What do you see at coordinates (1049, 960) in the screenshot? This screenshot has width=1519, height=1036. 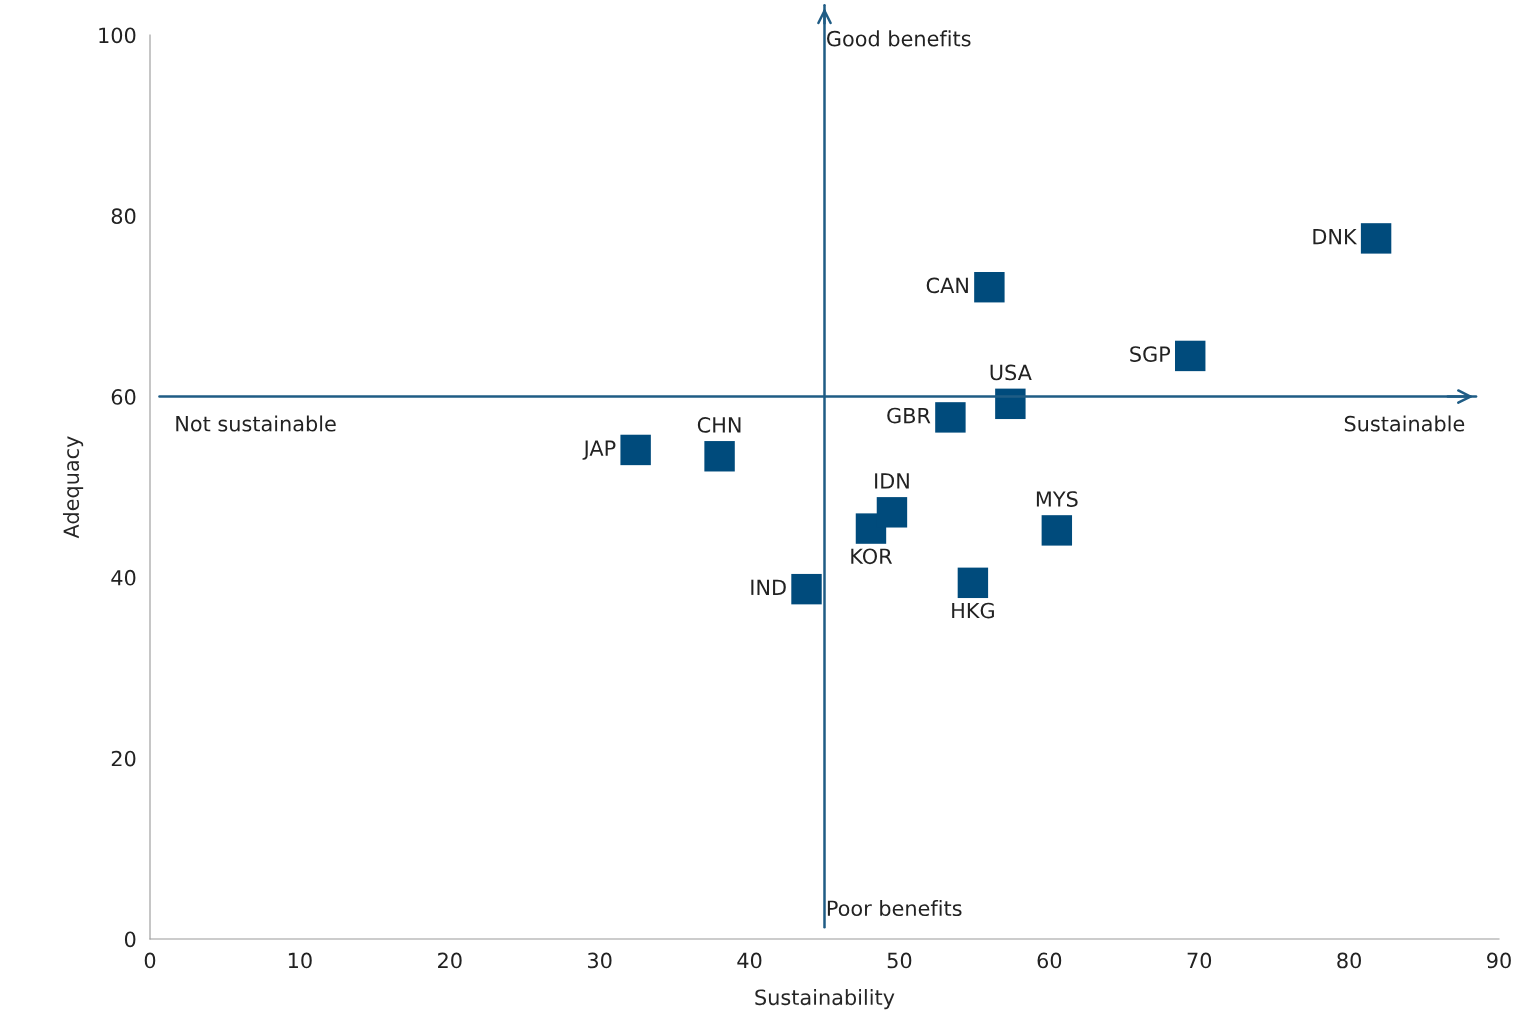 I see `x-tick-label: 60` at bounding box center [1049, 960].